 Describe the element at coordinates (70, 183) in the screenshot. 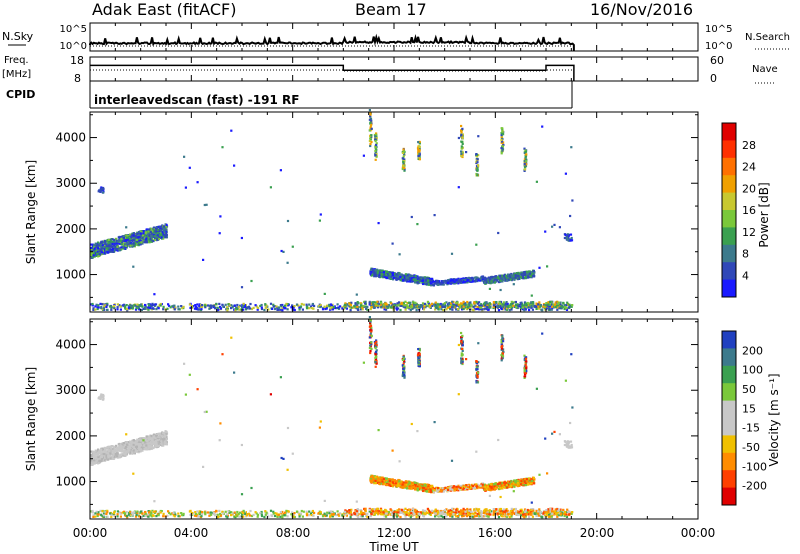

I see `range-tick-label: 3000` at that location.